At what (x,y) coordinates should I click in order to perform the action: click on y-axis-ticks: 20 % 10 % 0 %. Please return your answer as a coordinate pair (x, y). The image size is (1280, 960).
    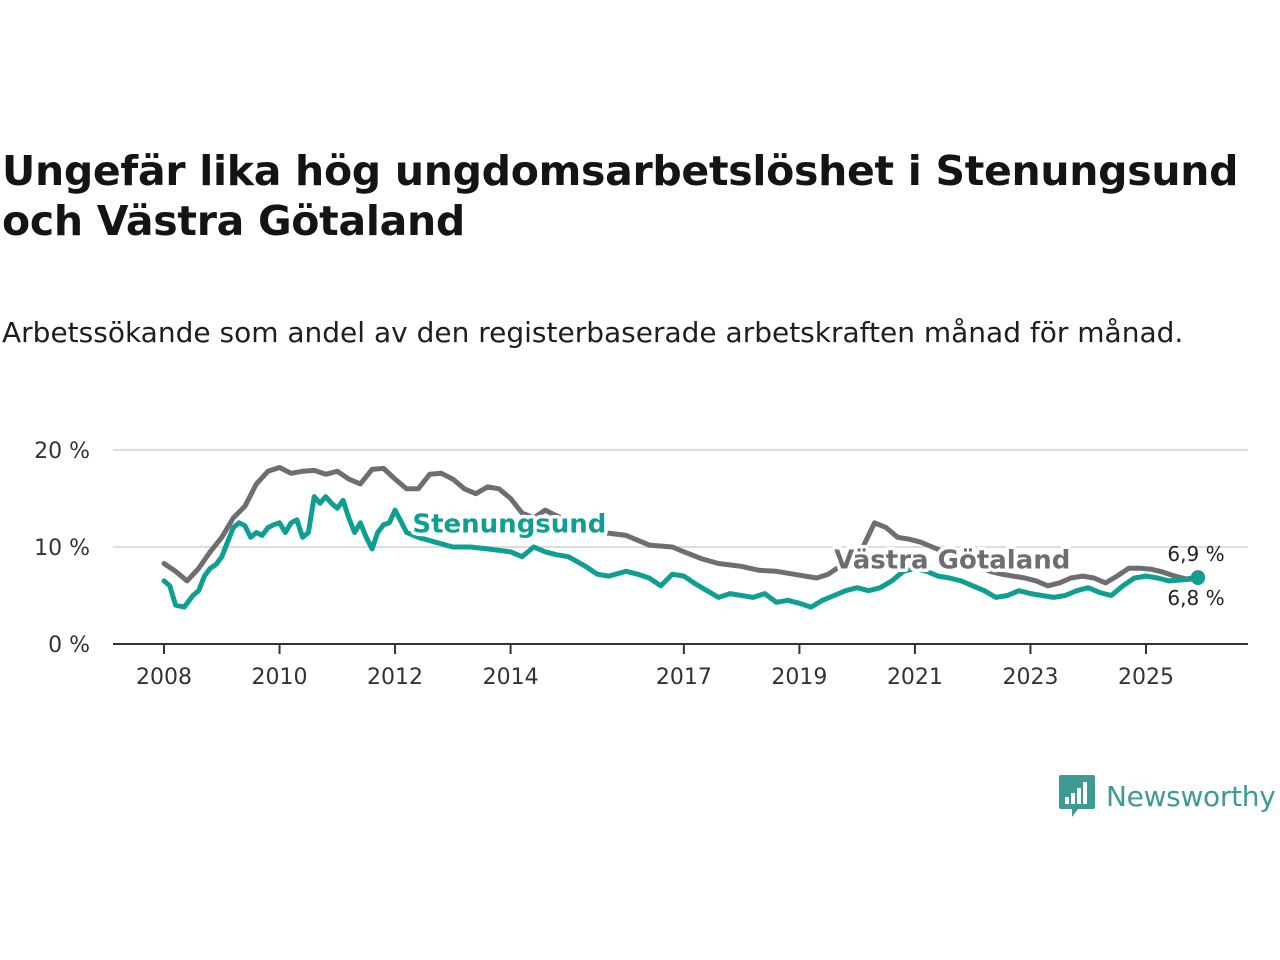
    Looking at the image, I should click on (62, 548).